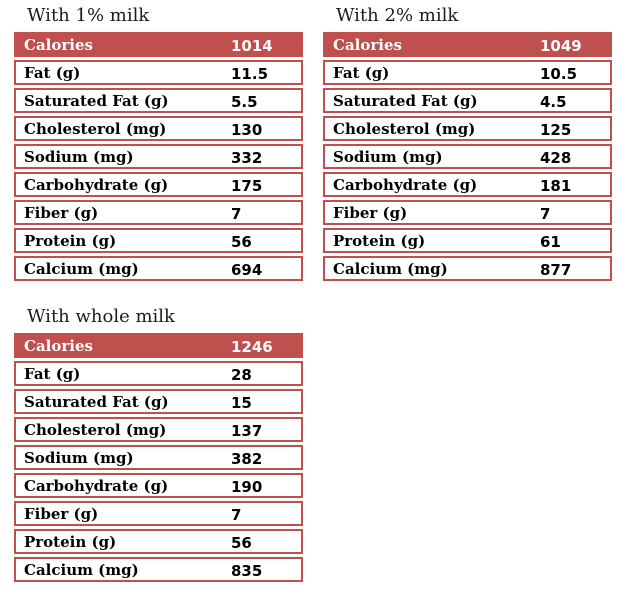  I want to click on header-value-cell: 1246, so click(252, 346).